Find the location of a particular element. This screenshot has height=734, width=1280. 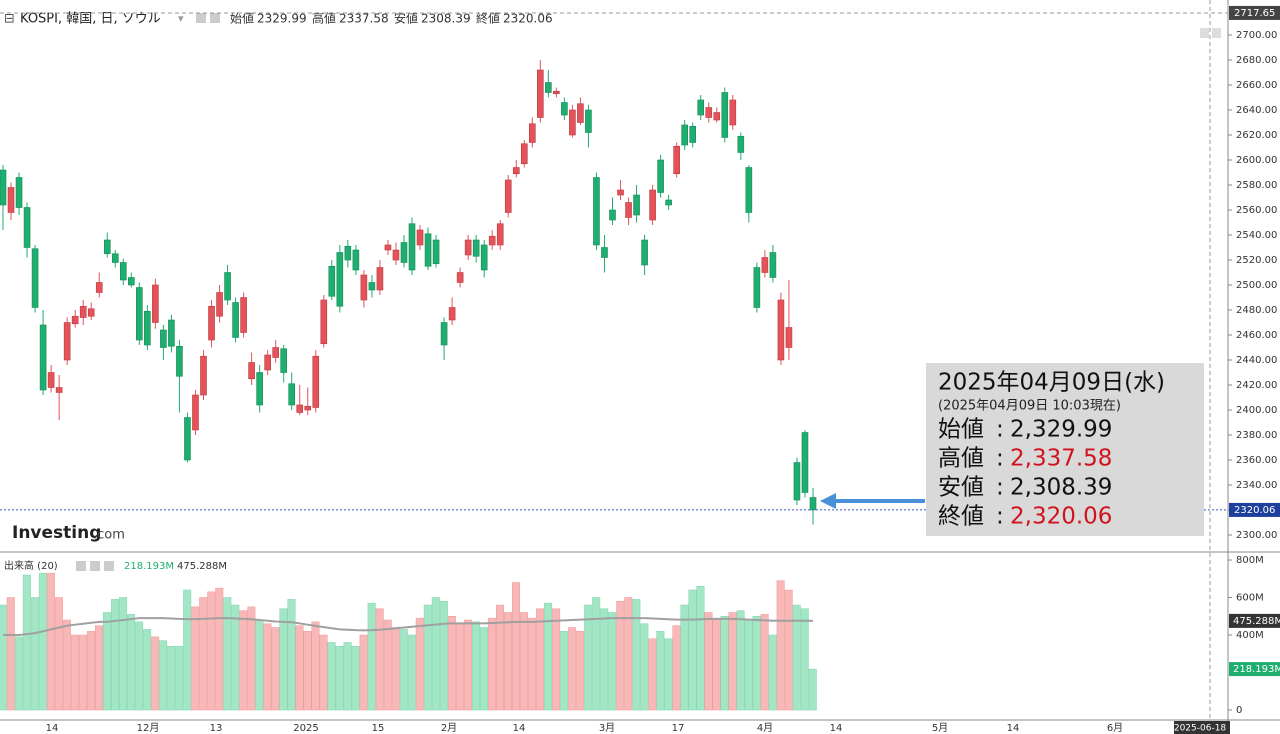

volume-hide is located at coordinates (95, 566).